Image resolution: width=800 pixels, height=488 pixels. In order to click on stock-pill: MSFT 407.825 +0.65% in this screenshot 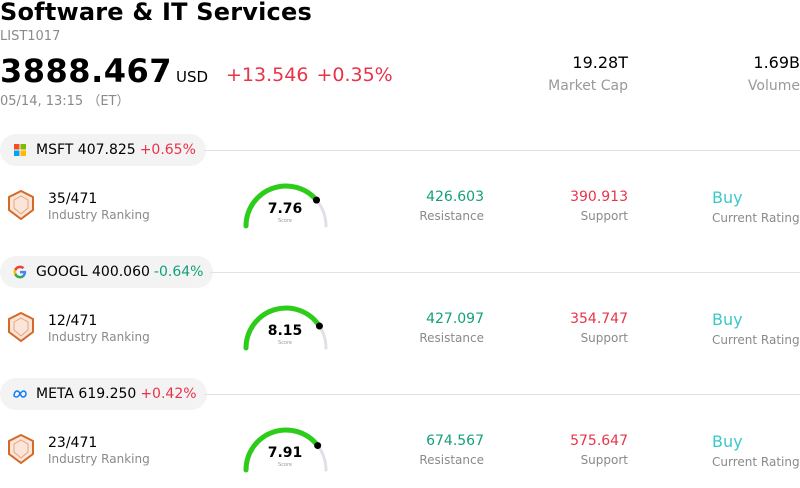, I will do `click(103, 150)`.